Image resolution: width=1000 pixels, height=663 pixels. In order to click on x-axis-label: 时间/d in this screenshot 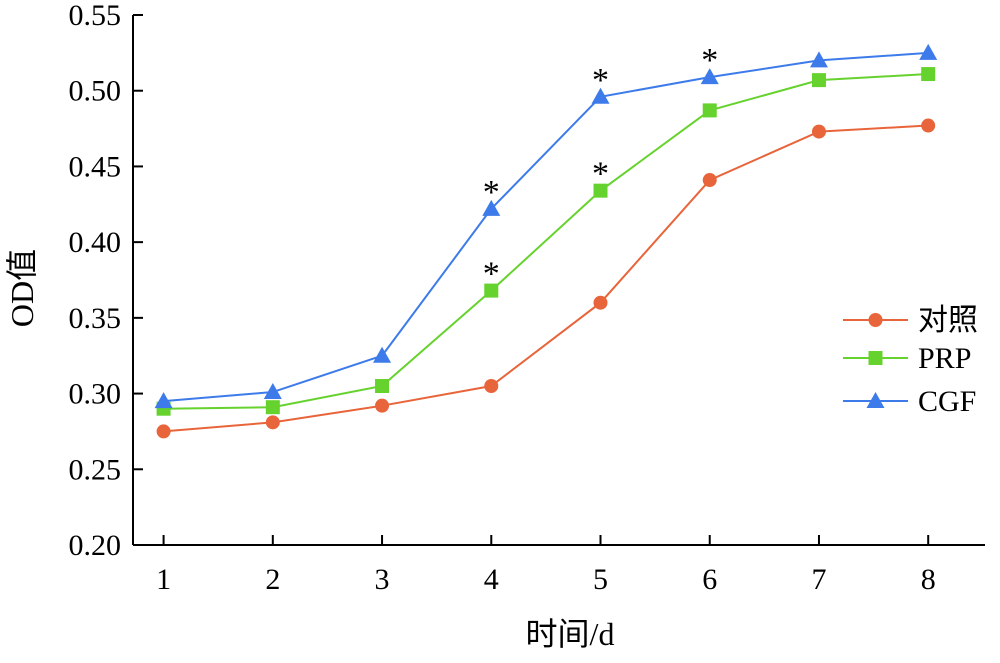, I will do `click(570, 634)`.